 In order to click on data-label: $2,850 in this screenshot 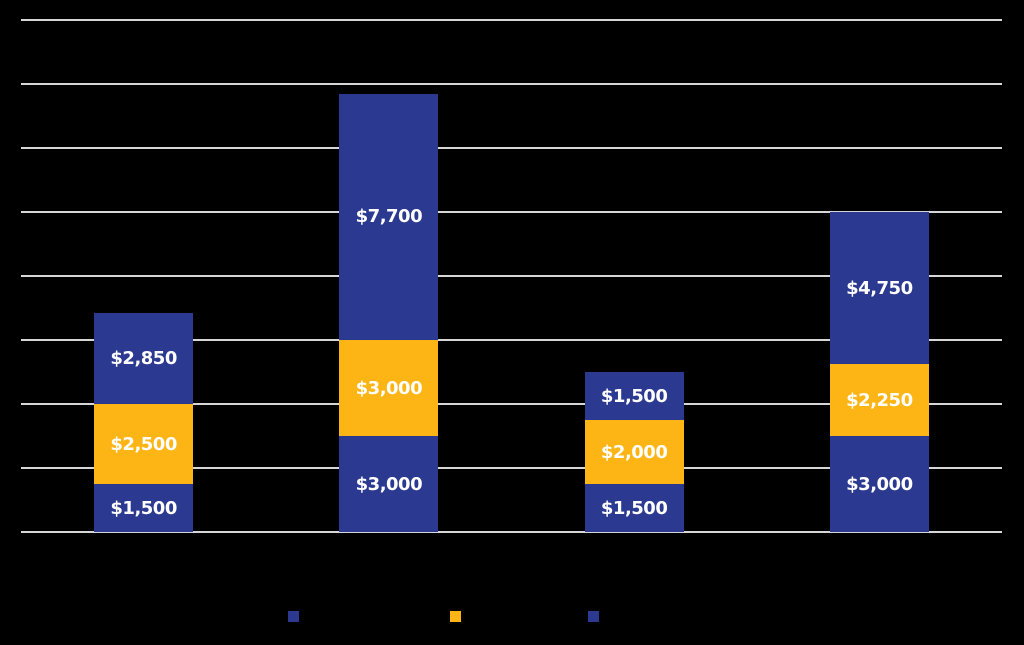, I will do `click(143, 358)`.